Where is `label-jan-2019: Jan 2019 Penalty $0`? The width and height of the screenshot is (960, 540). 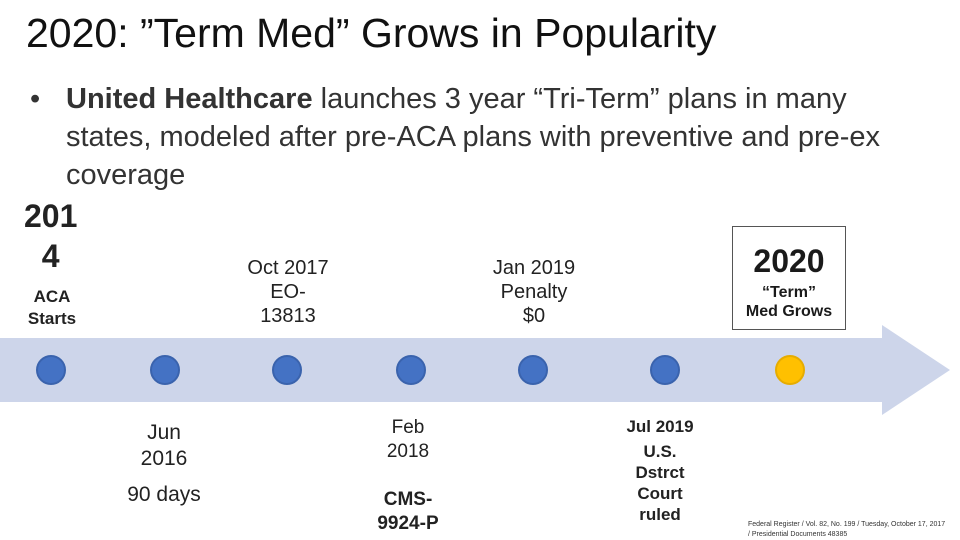
label-jan-2019: Jan 2019 Penalty $0 is located at coordinates (534, 292).